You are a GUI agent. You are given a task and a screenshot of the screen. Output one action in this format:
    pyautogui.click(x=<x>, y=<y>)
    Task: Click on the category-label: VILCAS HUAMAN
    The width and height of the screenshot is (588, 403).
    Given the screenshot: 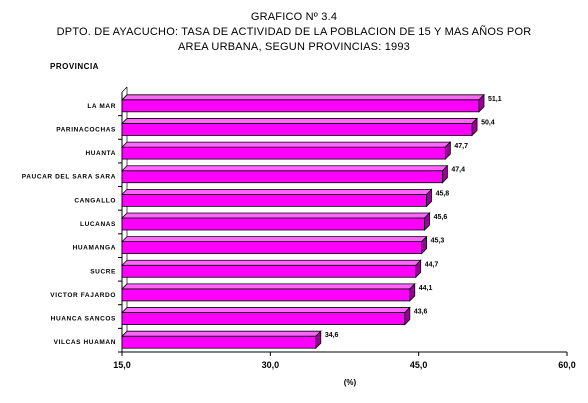 What is the action you would take?
    pyautogui.click(x=85, y=342)
    